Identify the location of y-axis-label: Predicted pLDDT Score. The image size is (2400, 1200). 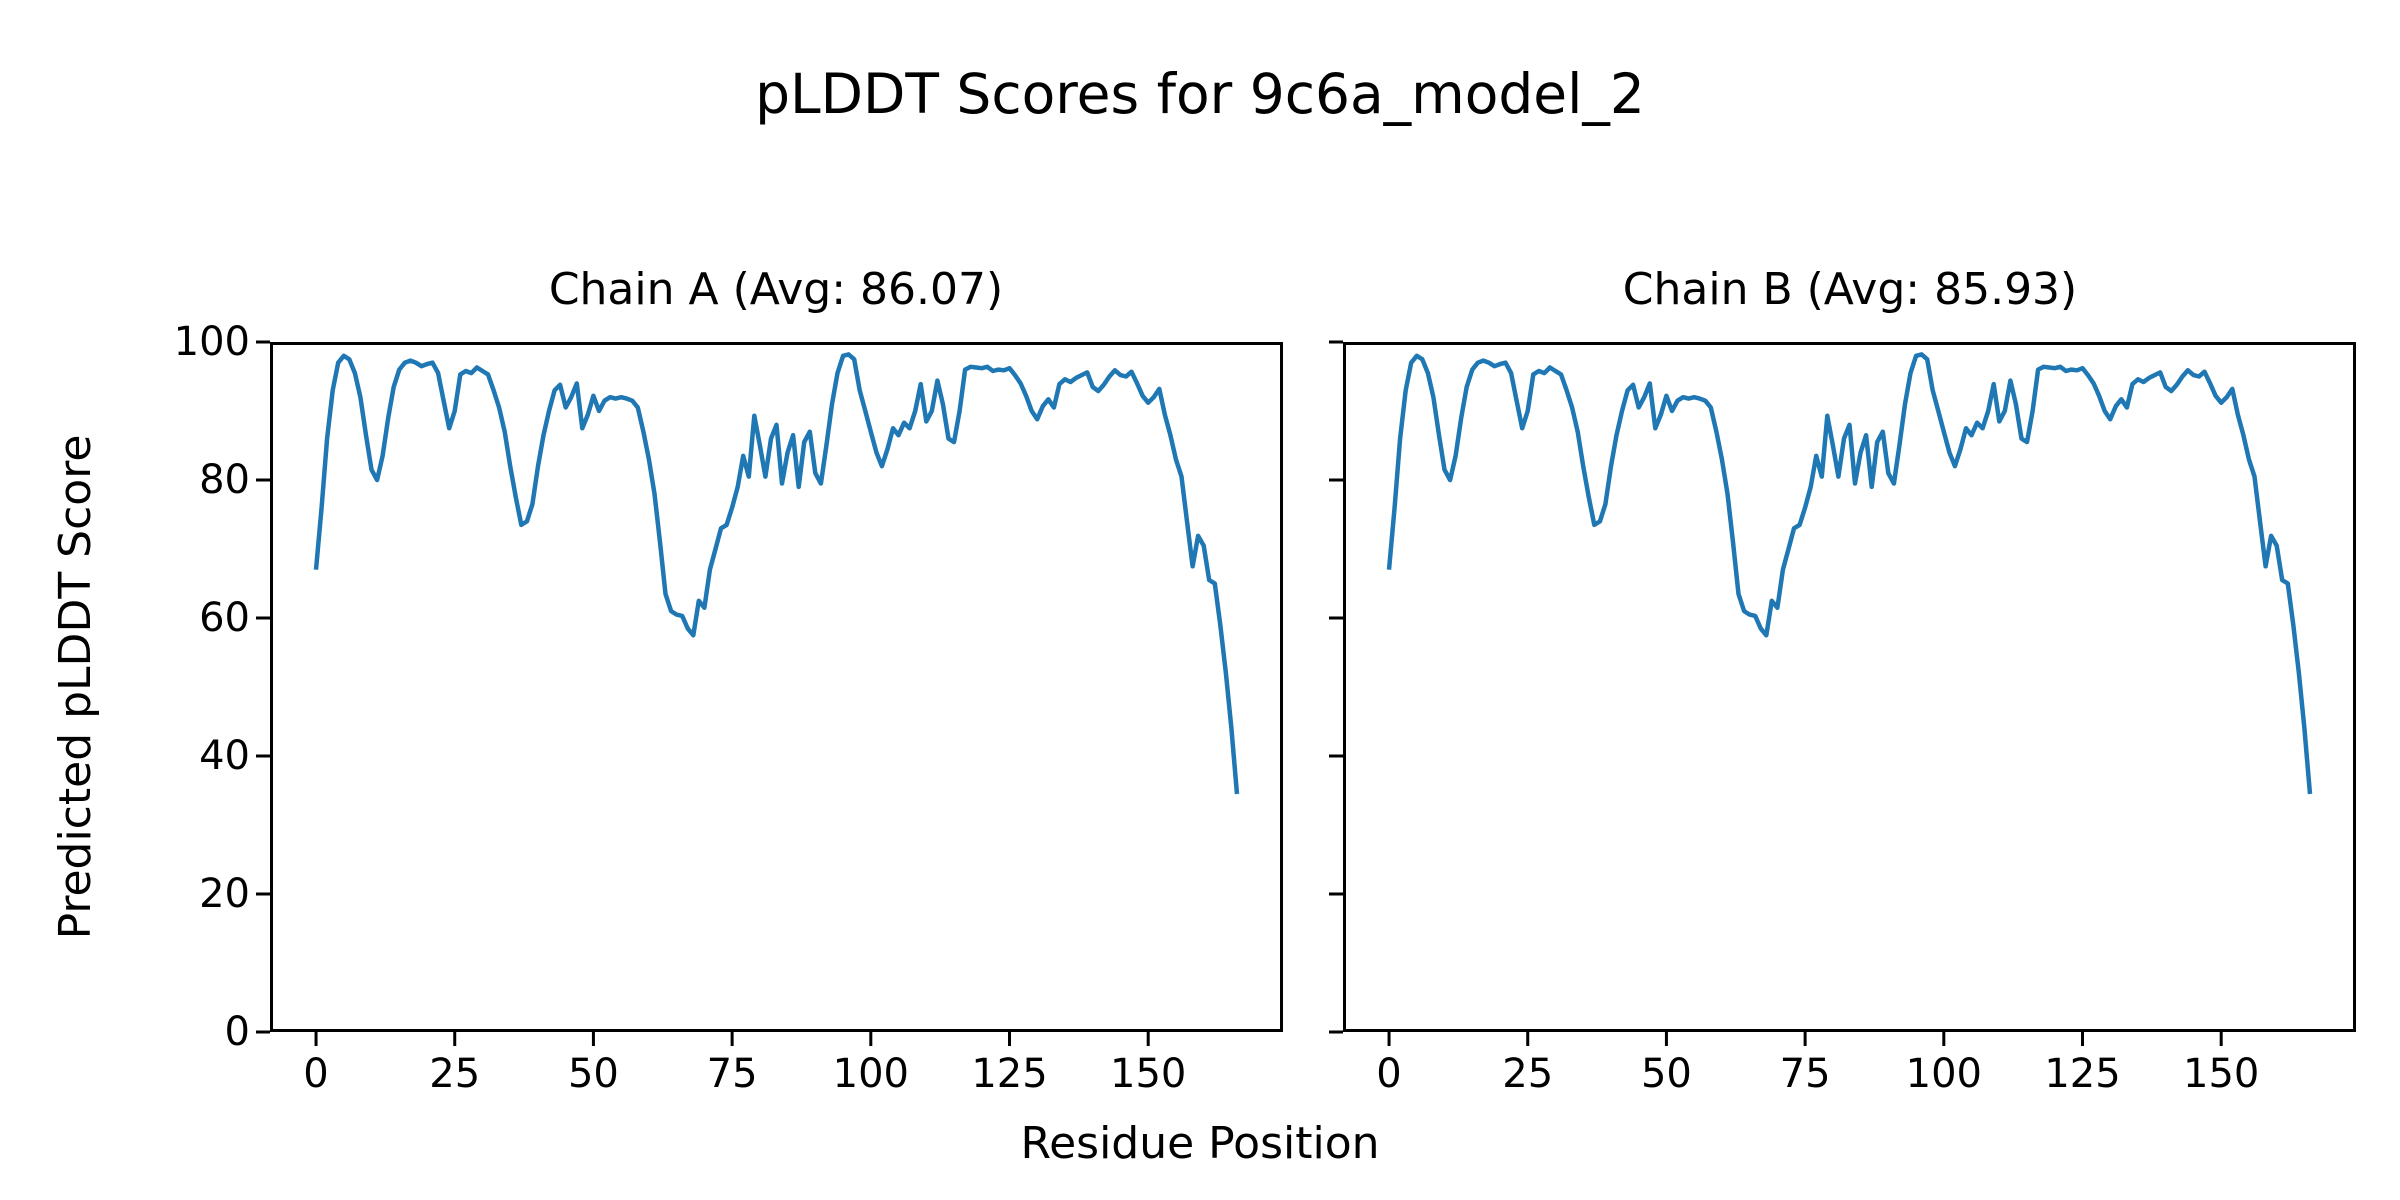
(75, 687).